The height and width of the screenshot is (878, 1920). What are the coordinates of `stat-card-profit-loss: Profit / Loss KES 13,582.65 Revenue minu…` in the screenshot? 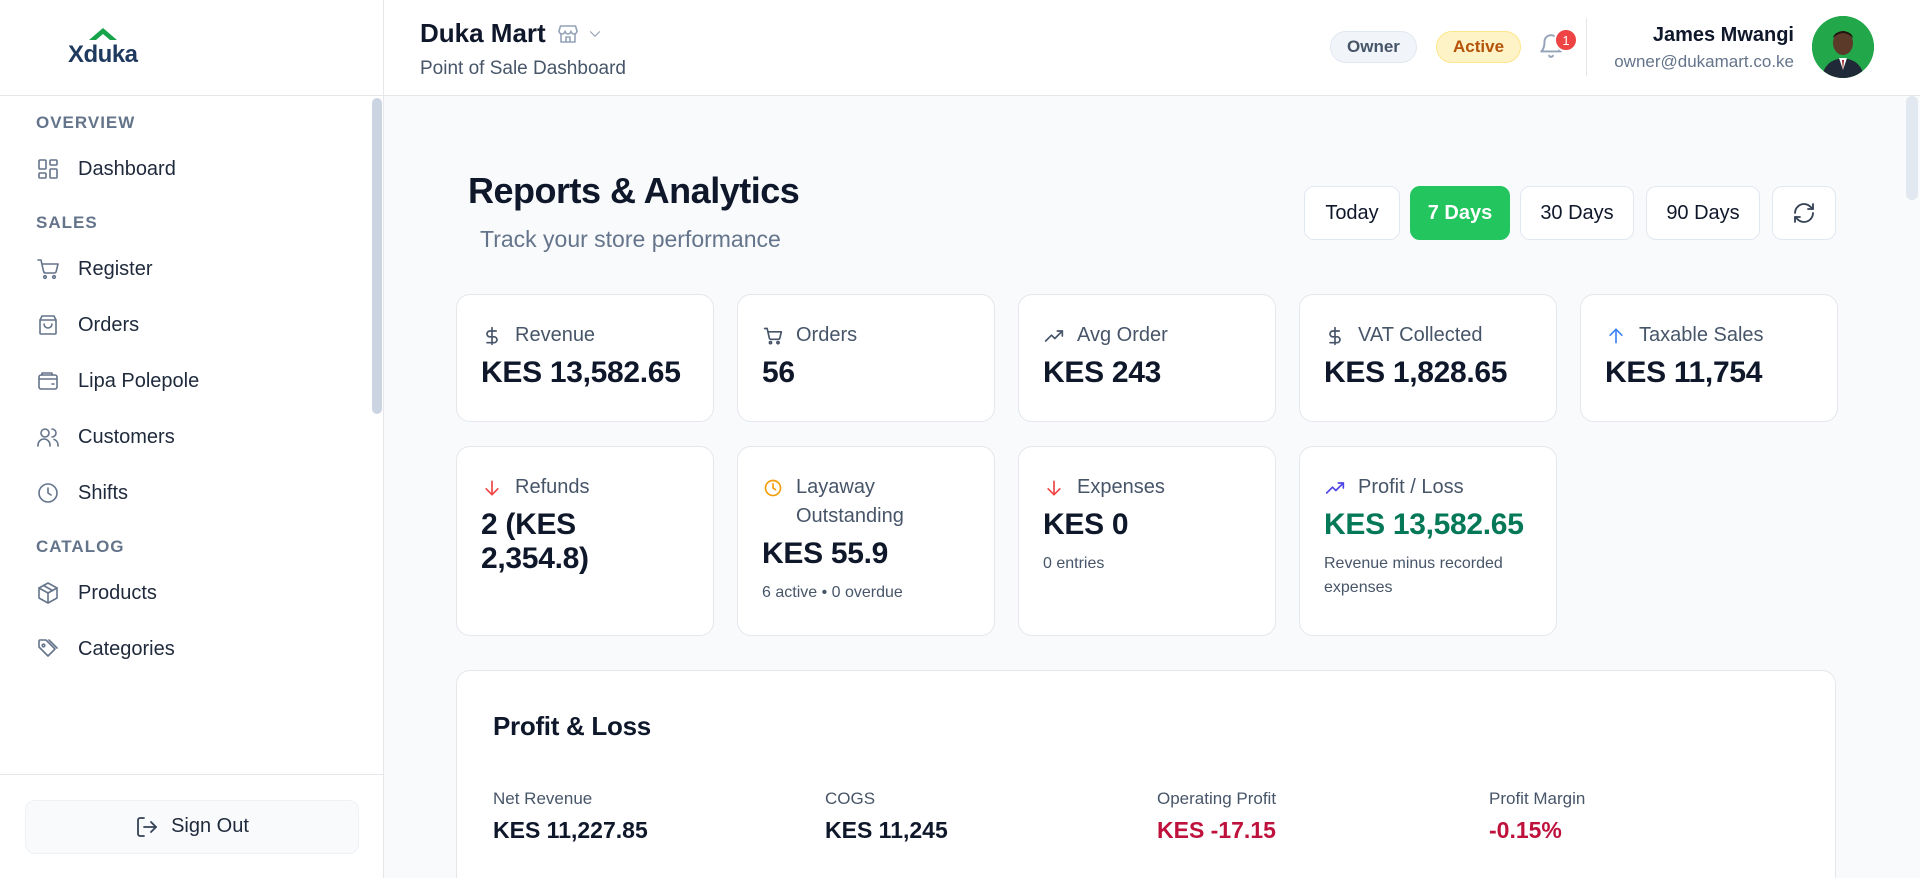 It's located at (1428, 541).